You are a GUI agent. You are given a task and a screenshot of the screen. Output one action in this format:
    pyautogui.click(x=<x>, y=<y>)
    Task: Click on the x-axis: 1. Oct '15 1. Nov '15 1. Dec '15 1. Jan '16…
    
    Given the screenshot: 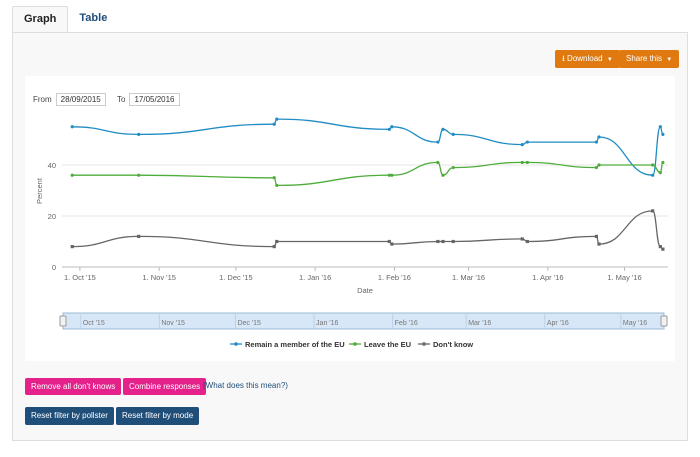 What is the action you would take?
    pyautogui.click(x=353, y=274)
    